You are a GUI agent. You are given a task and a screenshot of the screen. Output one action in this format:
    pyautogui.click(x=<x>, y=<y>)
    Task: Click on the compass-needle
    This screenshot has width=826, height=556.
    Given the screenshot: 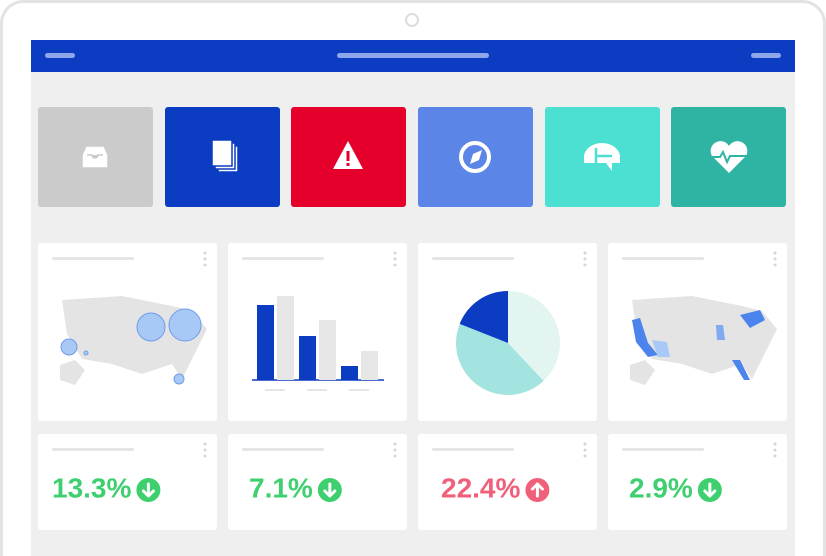 What is the action you would take?
    pyautogui.click(x=476, y=157)
    